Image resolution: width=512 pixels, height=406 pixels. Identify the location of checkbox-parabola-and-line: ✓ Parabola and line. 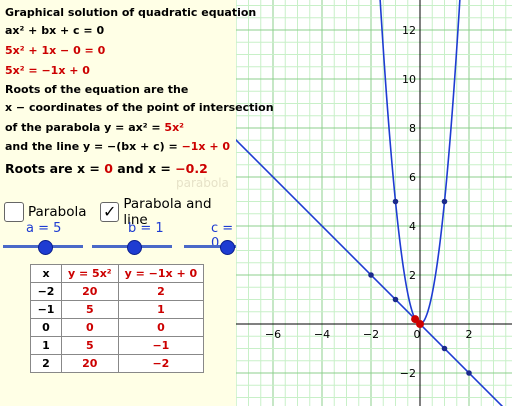
(168, 212).